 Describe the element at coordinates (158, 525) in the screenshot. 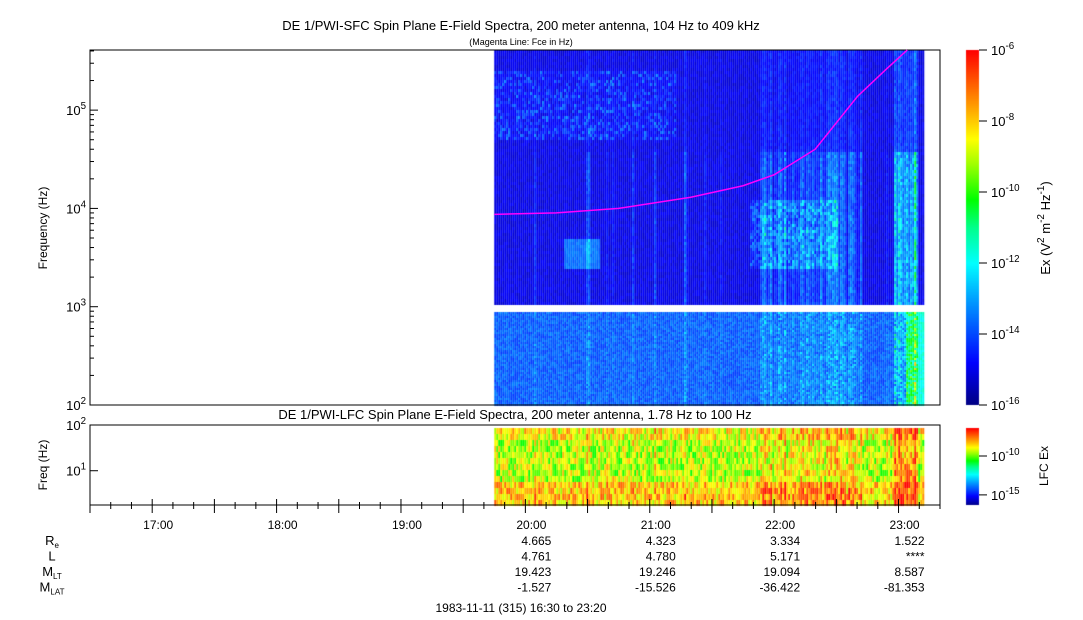

I see `time-tick-label: 17:00` at that location.